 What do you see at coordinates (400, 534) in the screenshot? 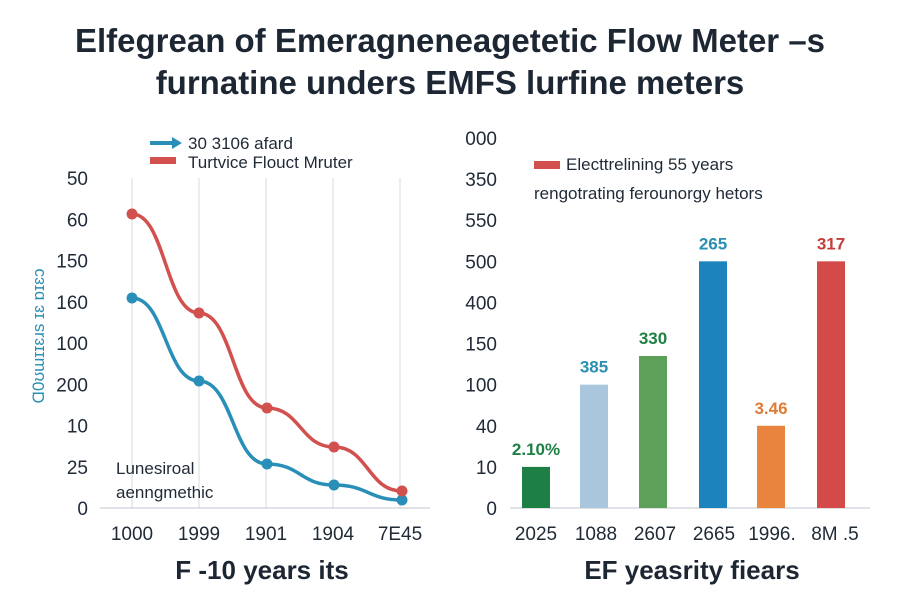
I see `x-tick-label: 7E45` at bounding box center [400, 534].